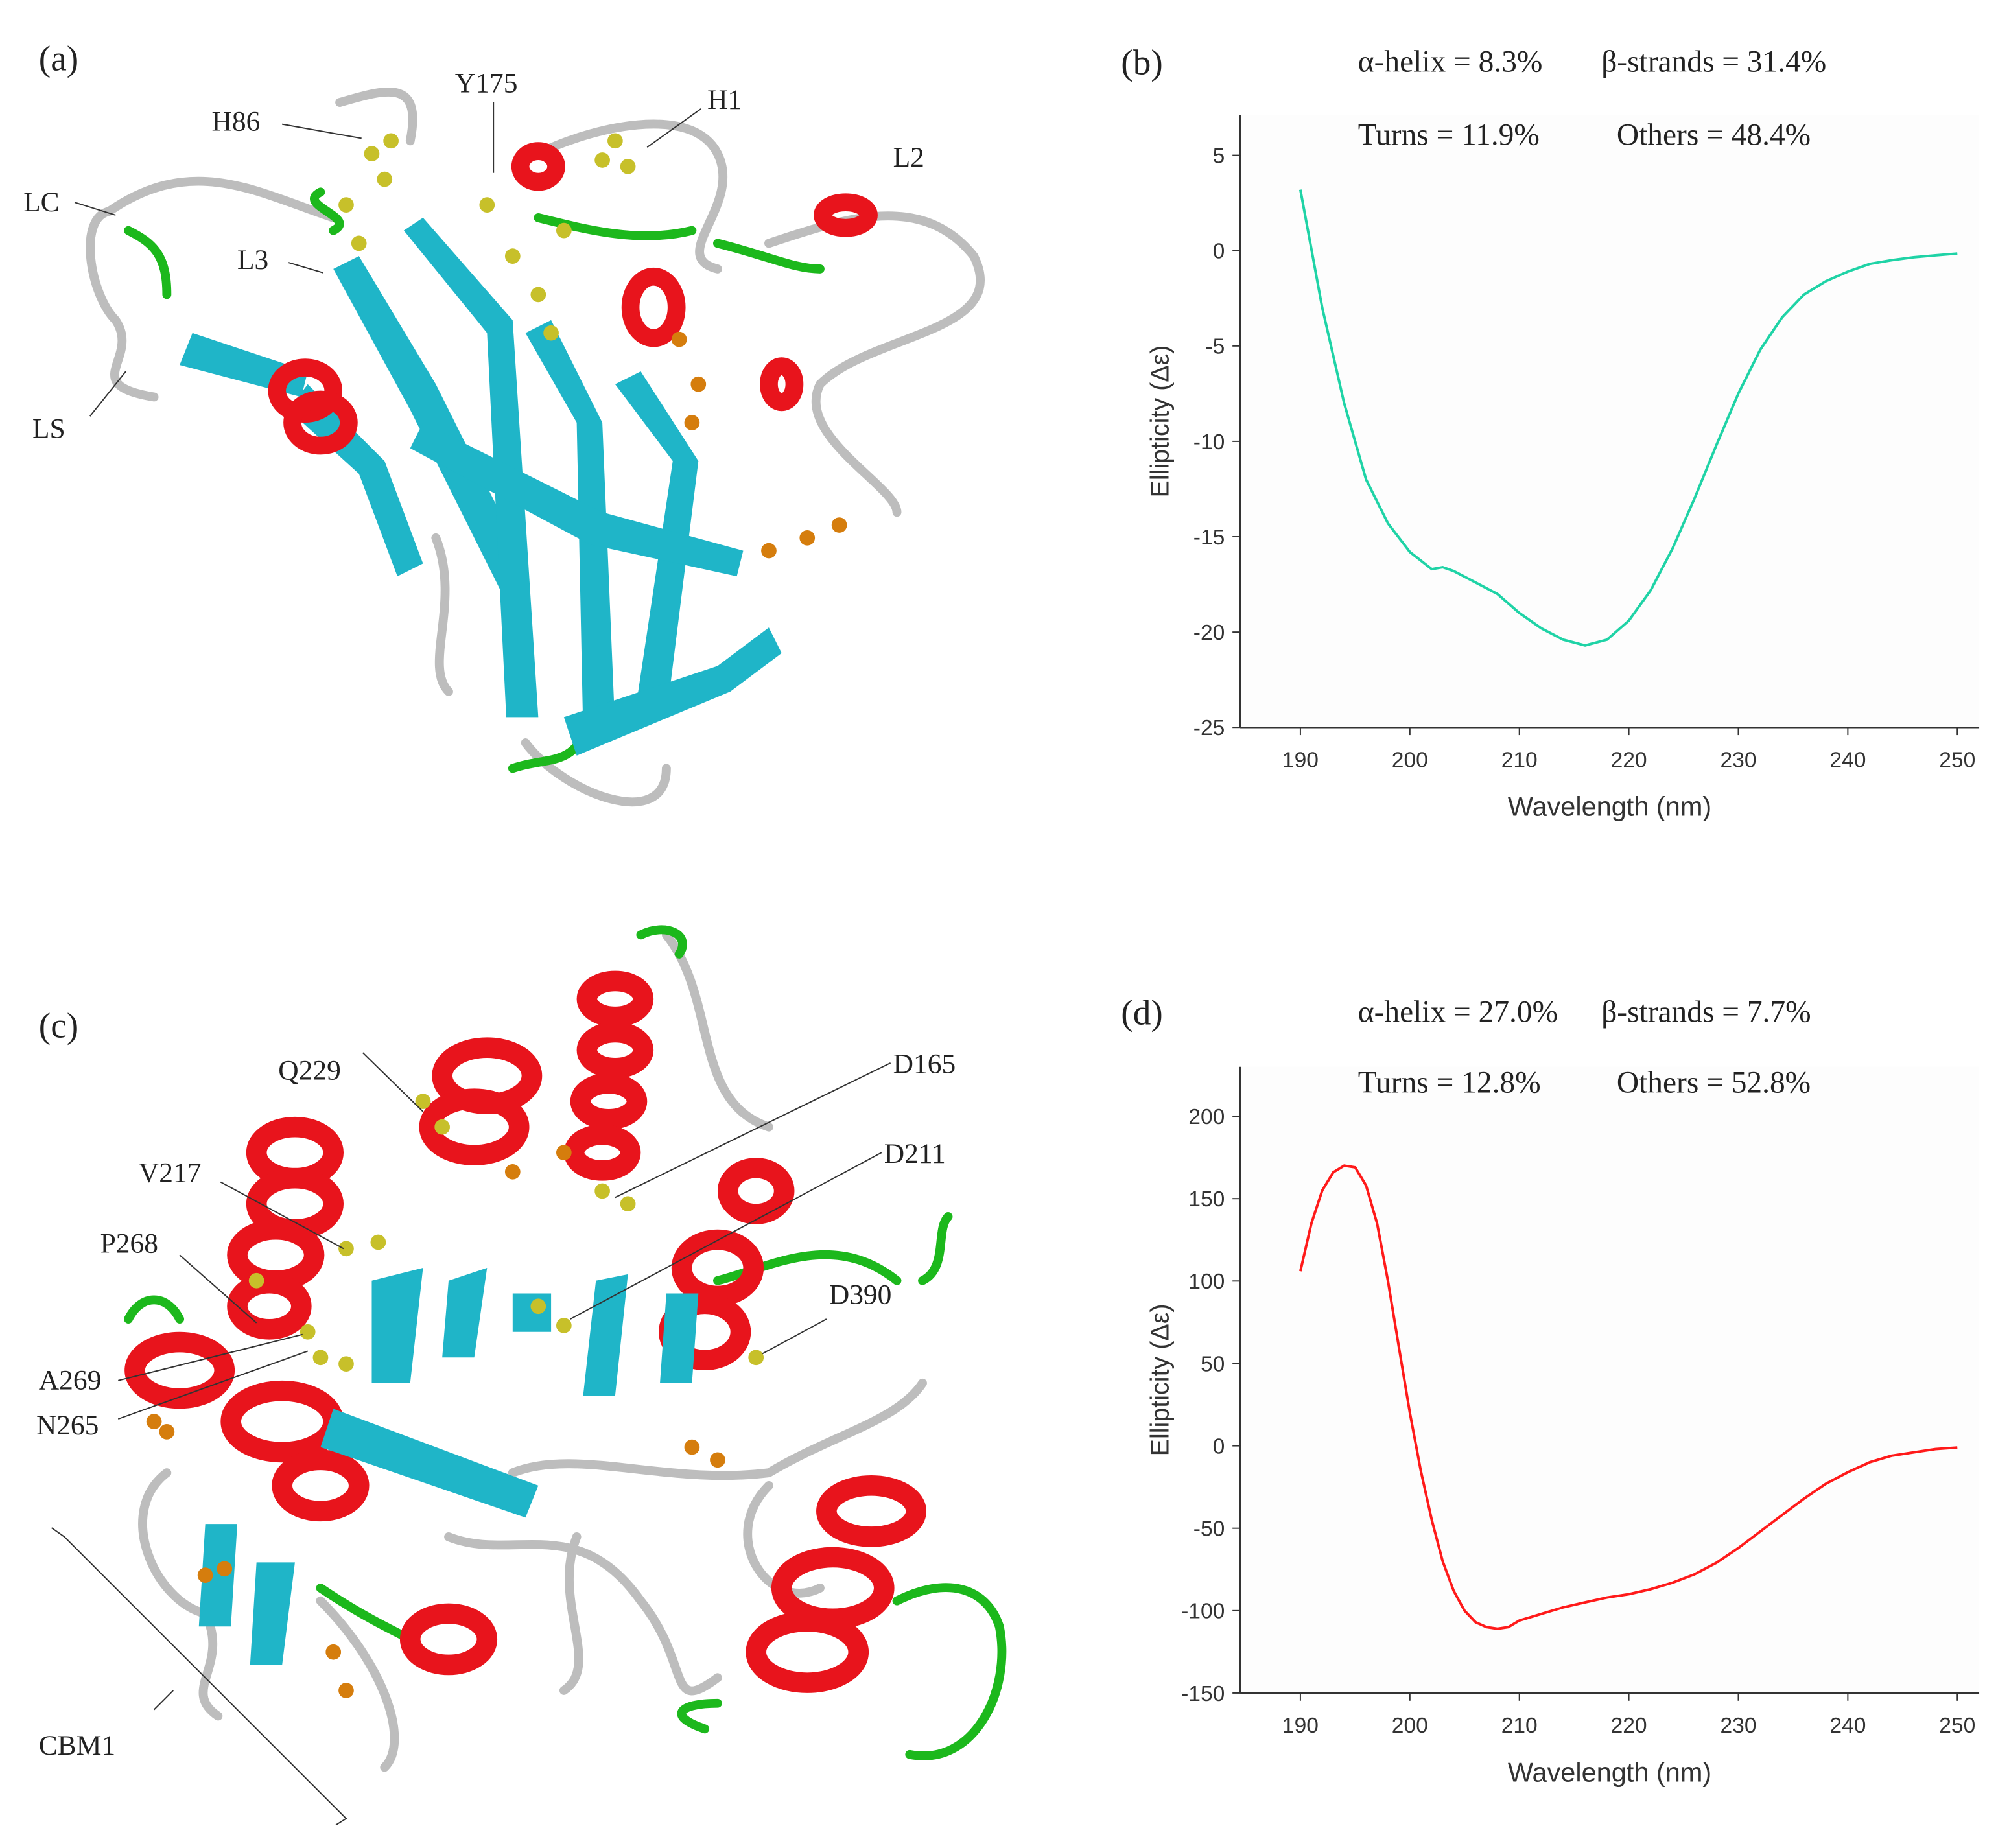 The height and width of the screenshot is (1848, 2009). Describe the element at coordinates (924, 1065) in the screenshot. I see `annotation: D165` at that location.